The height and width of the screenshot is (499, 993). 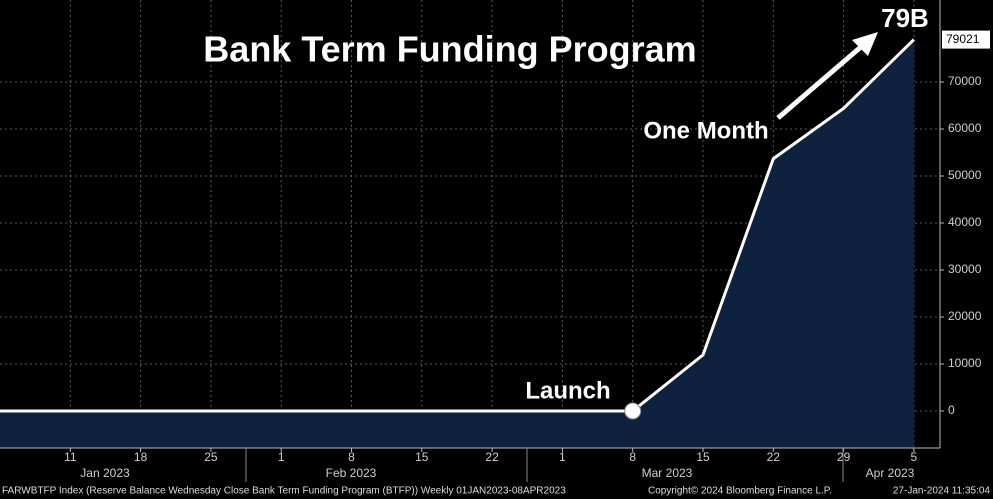 What do you see at coordinates (667, 473) in the screenshot?
I see `month-label: Mar 2023` at bounding box center [667, 473].